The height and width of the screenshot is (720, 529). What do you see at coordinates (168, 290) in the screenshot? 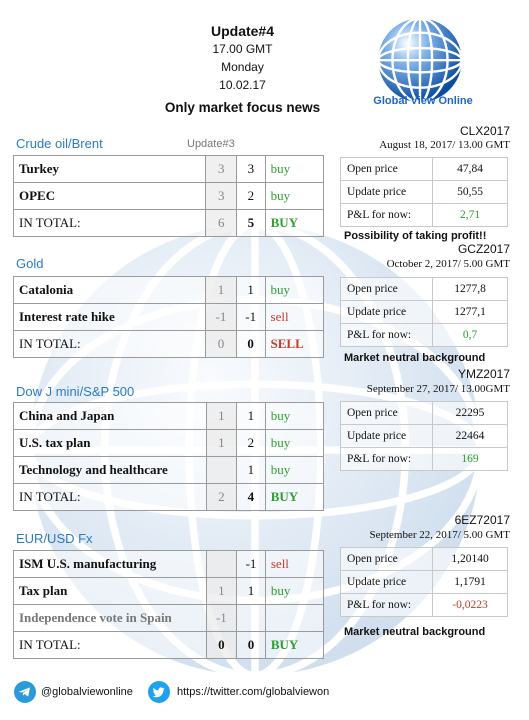
I see `table-row: Catalonia 1 1 buy` at bounding box center [168, 290].